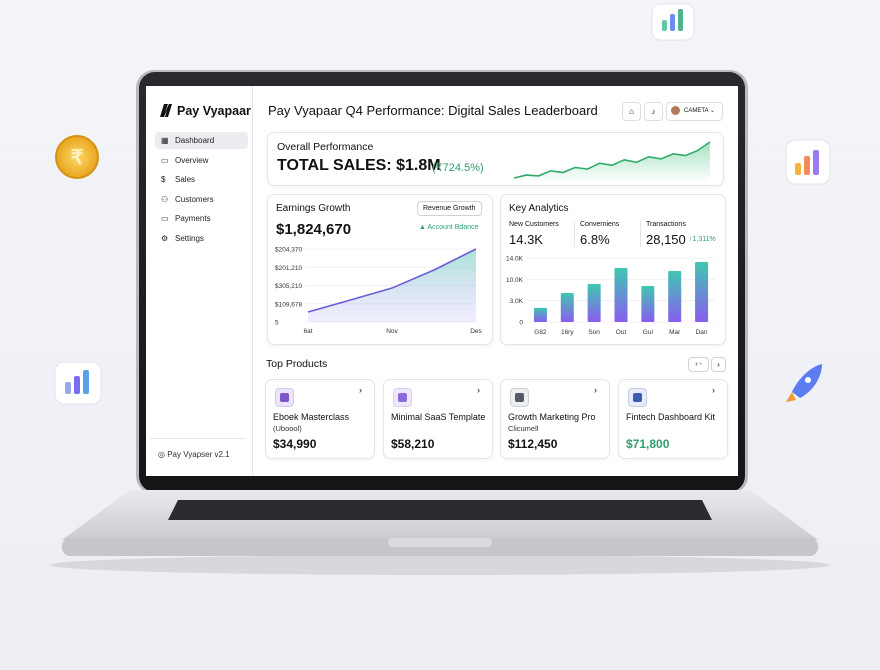 This screenshot has height=670, width=880. What do you see at coordinates (288, 286) in the screenshot?
I see `y-tick-label: $305,210` at bounding box center [288, 286].